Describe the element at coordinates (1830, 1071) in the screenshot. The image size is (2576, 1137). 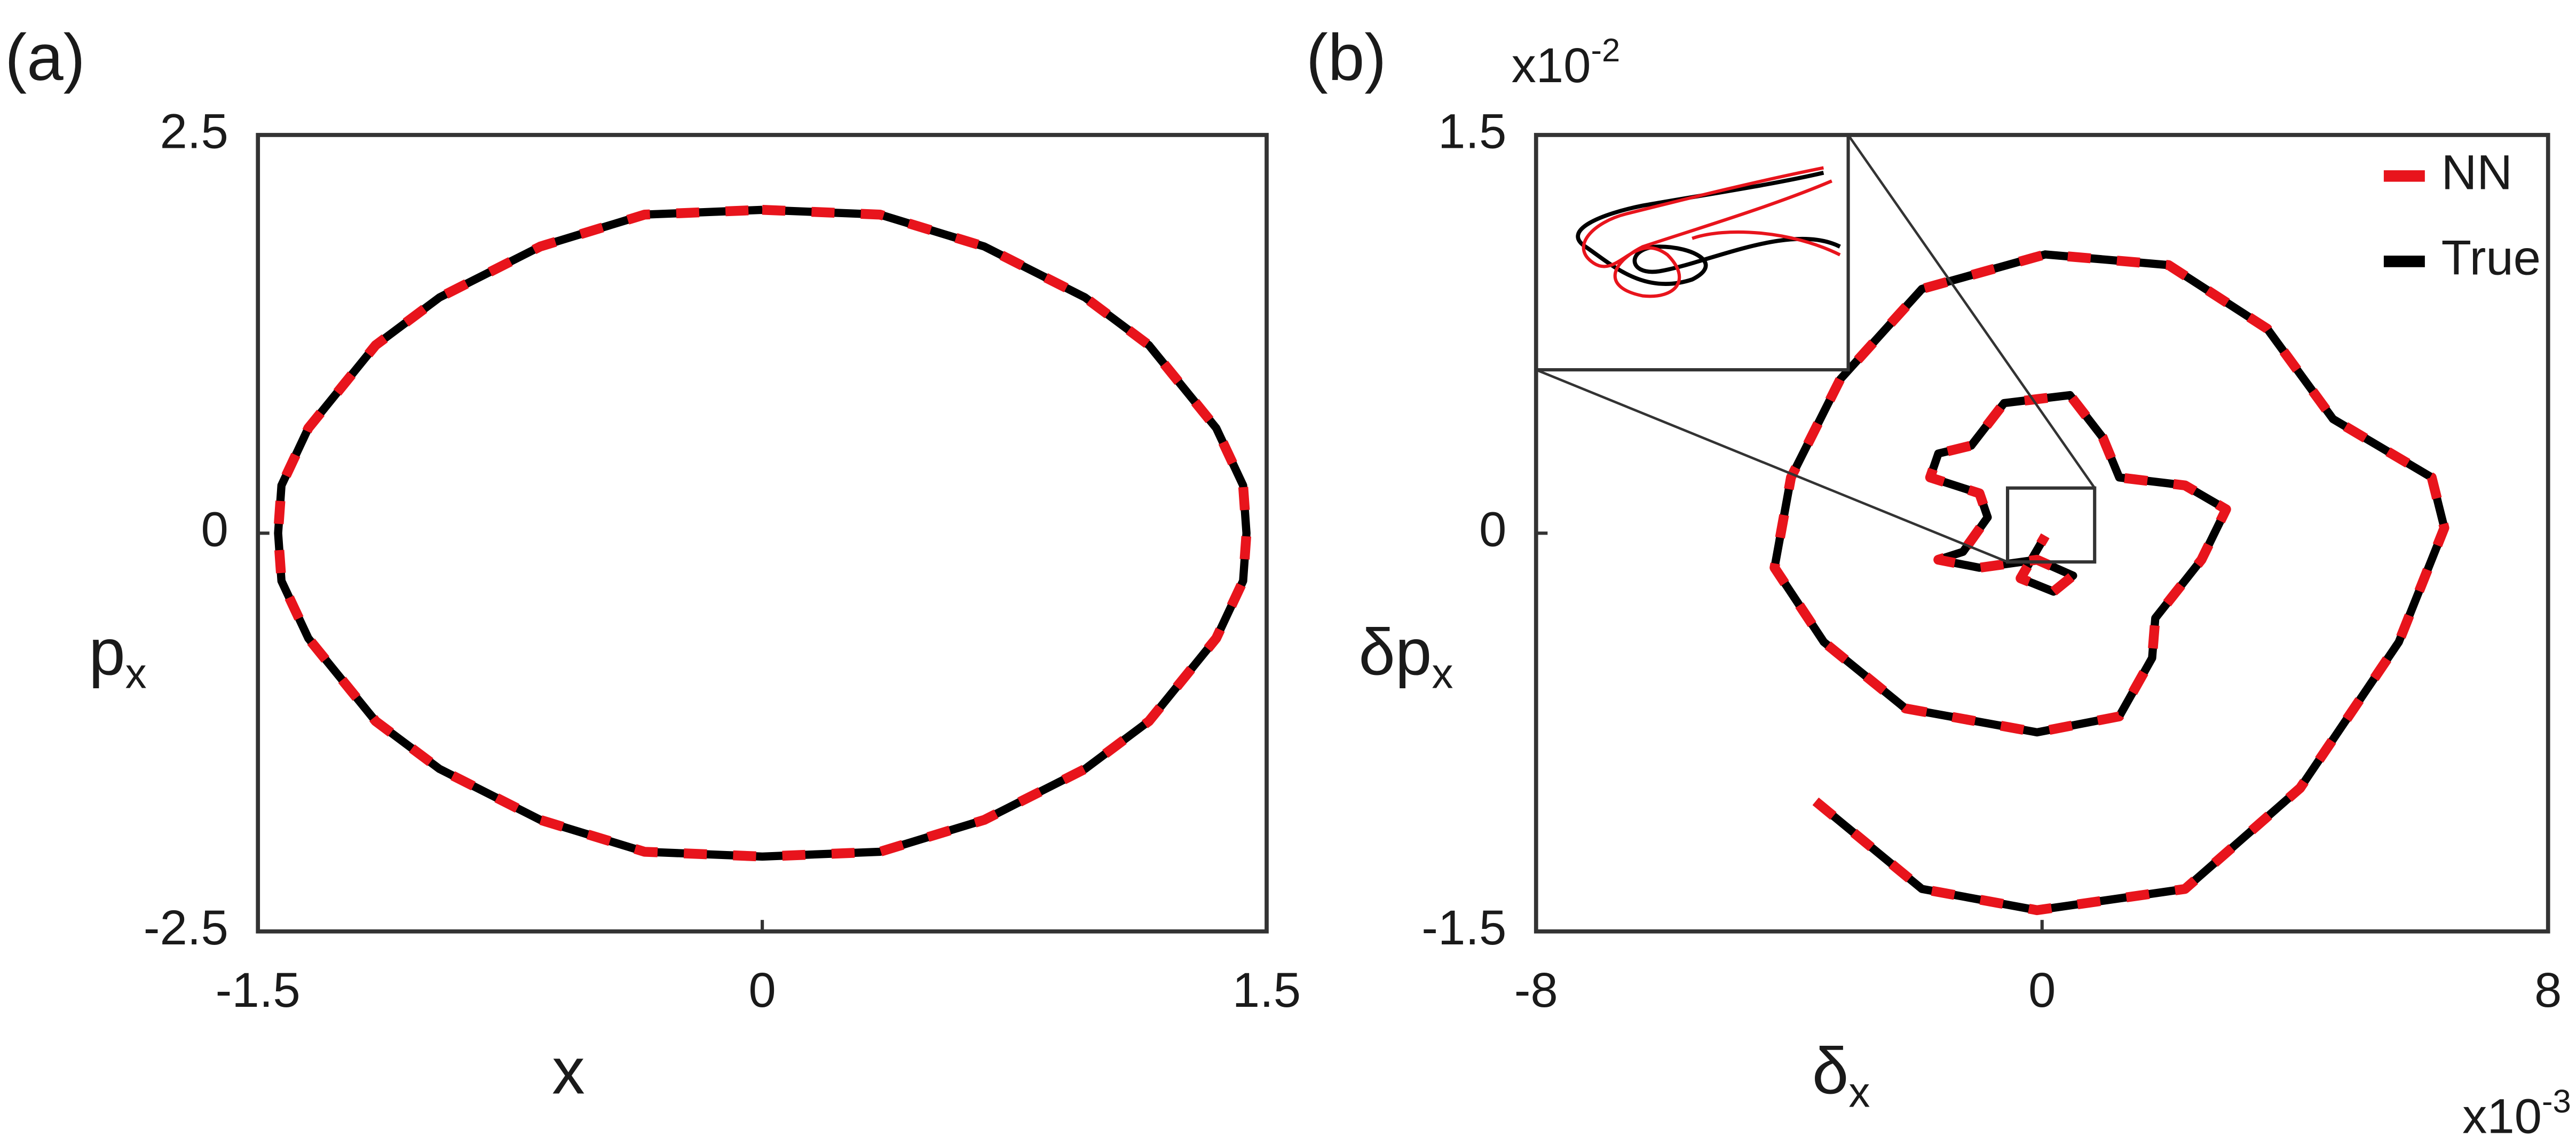
I see `x-axis-label-main: δ` at that location.